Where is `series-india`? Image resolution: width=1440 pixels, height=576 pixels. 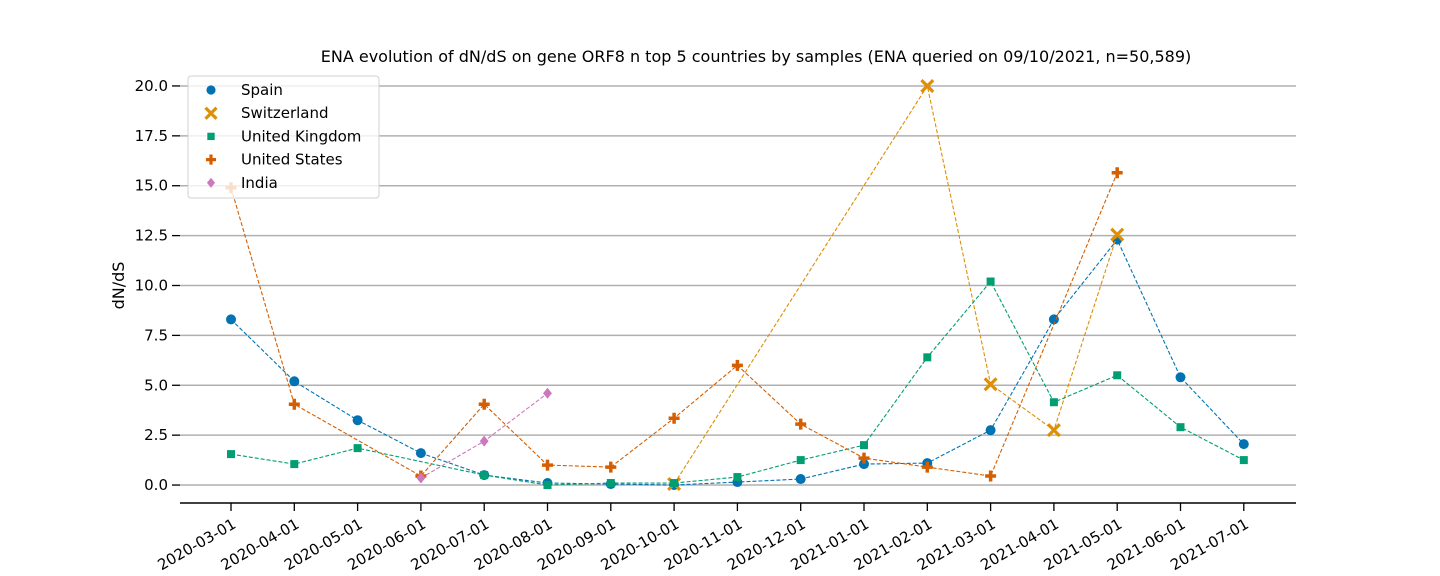
series-india is located at coordinates (484, 435).